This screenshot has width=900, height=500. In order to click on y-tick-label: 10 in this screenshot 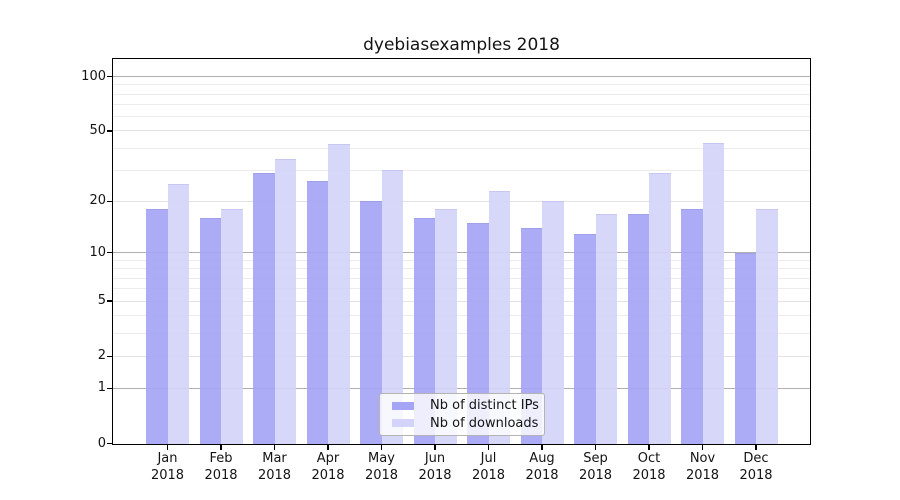, I will do `click(97, 252)`.